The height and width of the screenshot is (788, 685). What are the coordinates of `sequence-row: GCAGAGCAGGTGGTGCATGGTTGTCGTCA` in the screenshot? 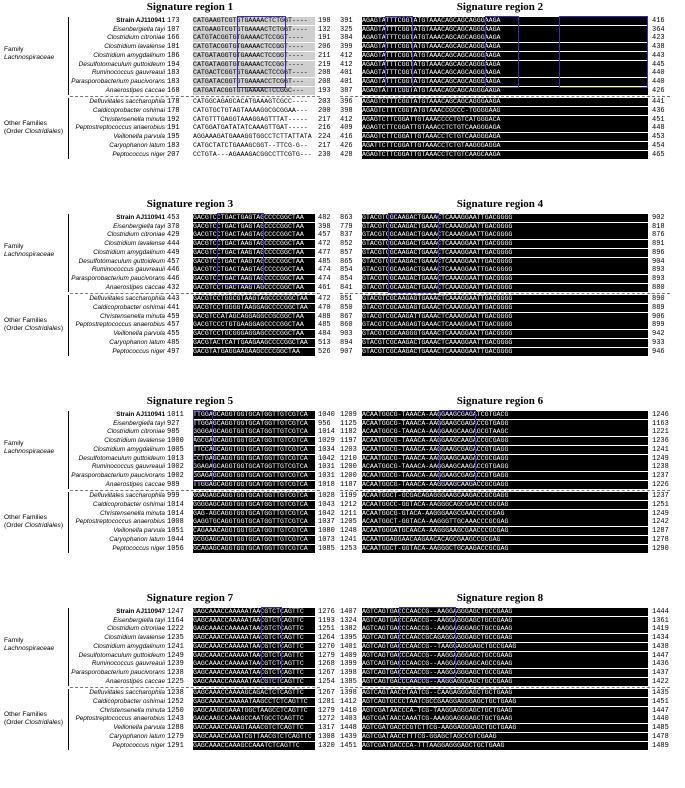 It's located at (254, 548).